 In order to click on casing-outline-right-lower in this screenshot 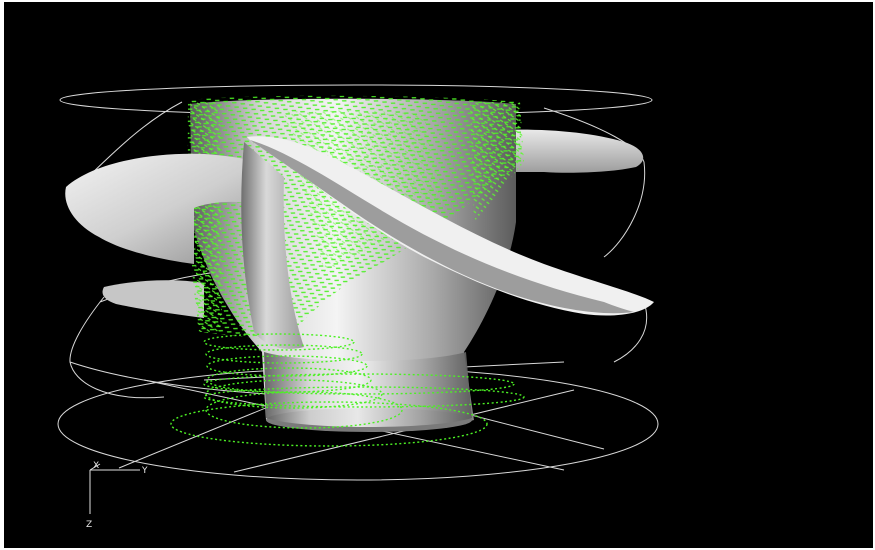, I will do `click(630, 332)`.